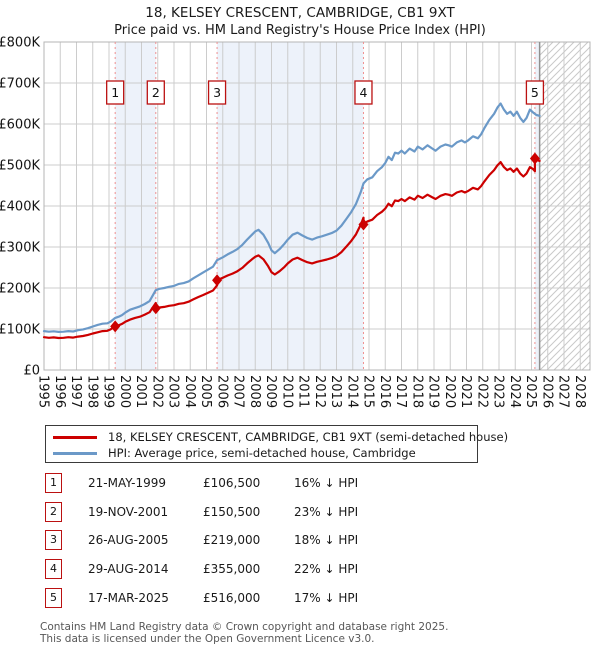  Describe the element at coordinates (530, 391) in the screenshot. I see `x-axis-label: 2025` at that location.